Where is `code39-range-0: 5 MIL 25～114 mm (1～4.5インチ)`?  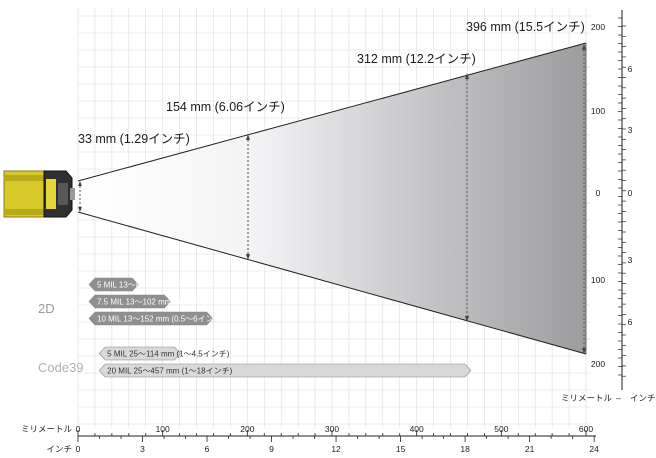 code39-range-0: 5 MIL 25～114 mm (1～4.5インチ) is located at coordinates (164, 353).